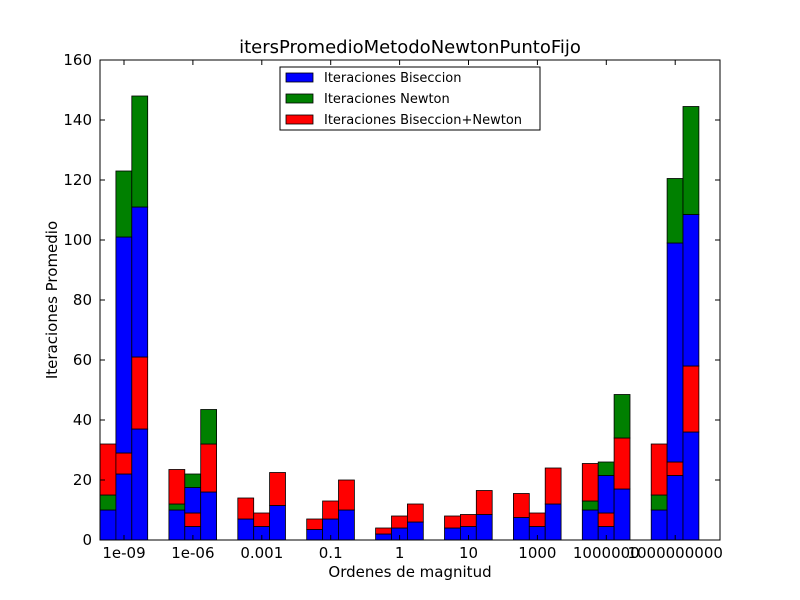 This screenshot has width=800, height=600. I want to click on x-tick-label: 1e-06, so click(192, 553).